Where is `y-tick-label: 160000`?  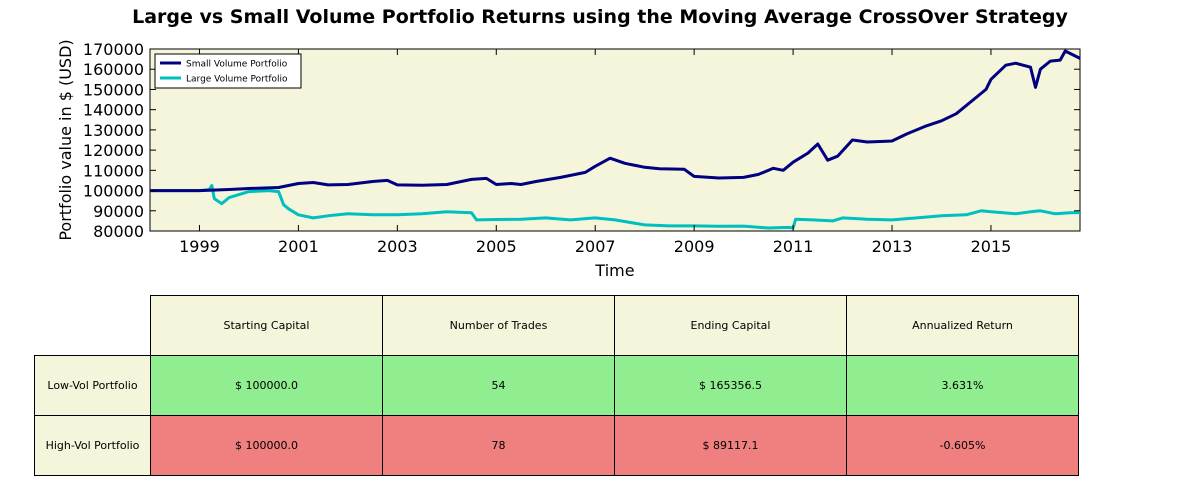 y-tick-label: 160000 is located at coordinates (113, 69).